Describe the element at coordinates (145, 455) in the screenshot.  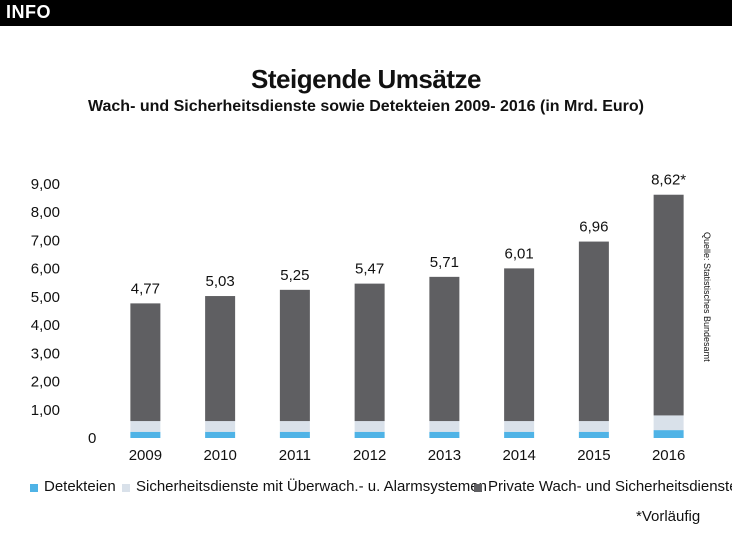
I see `x-tick-label: 2009` at that location.